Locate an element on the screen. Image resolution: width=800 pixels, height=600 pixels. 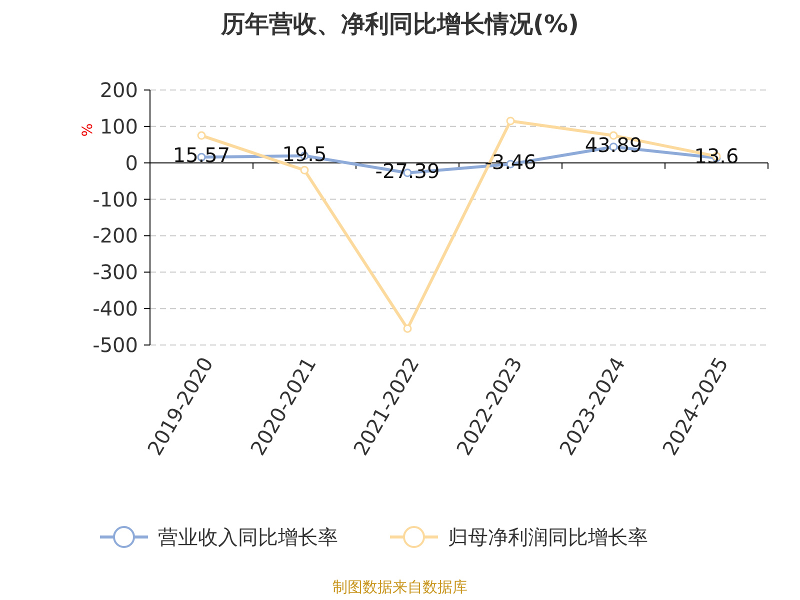
y-tick-label: 200 is located at coordinates (119, 90).